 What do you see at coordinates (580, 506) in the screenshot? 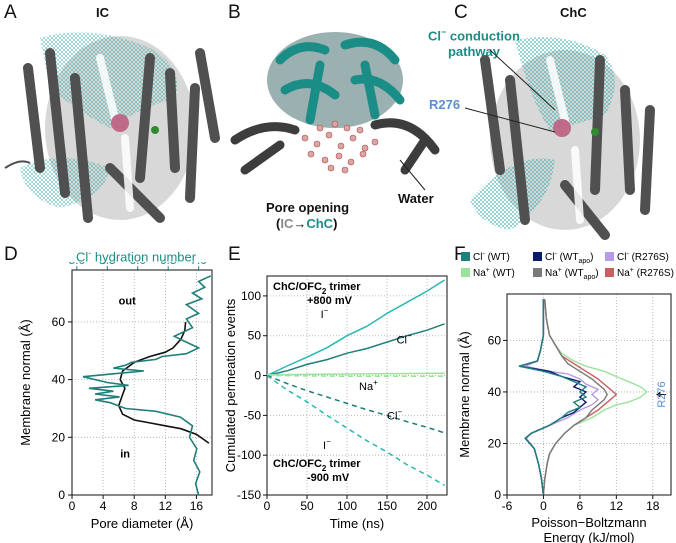
I see `x-tick-label: 6` at bounding box center [580, 506].